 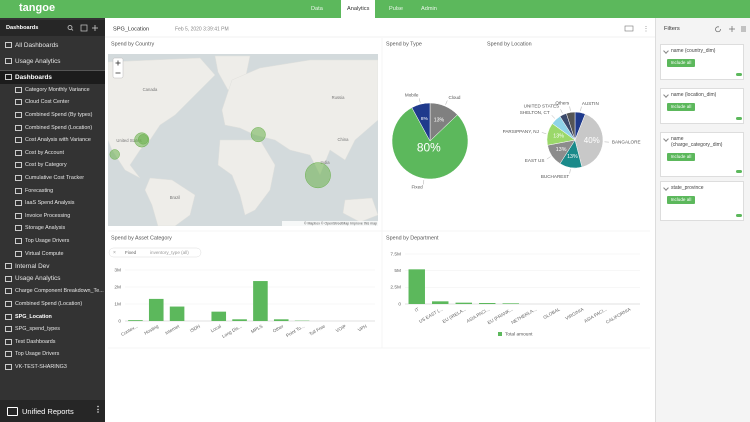 What do you see at coordinates (399, 304) in the screenshot?
I see `y-tick-label: 0` at bounding box center [399, 304].